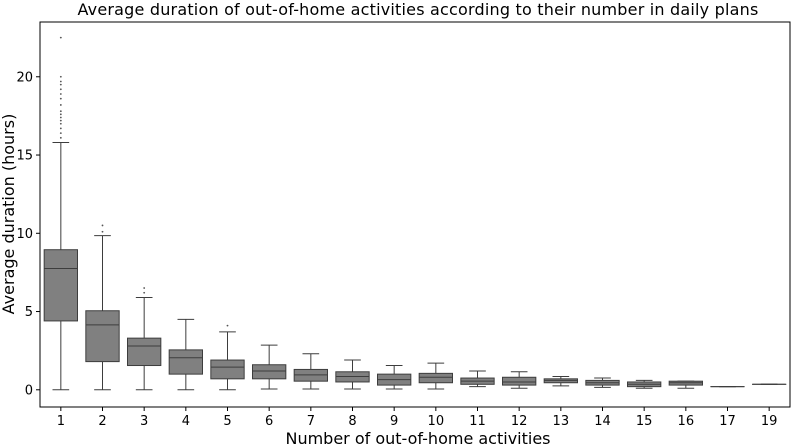 The image size is (796, 447). I want to click on x-tick-label: 9, so click(394, 421).